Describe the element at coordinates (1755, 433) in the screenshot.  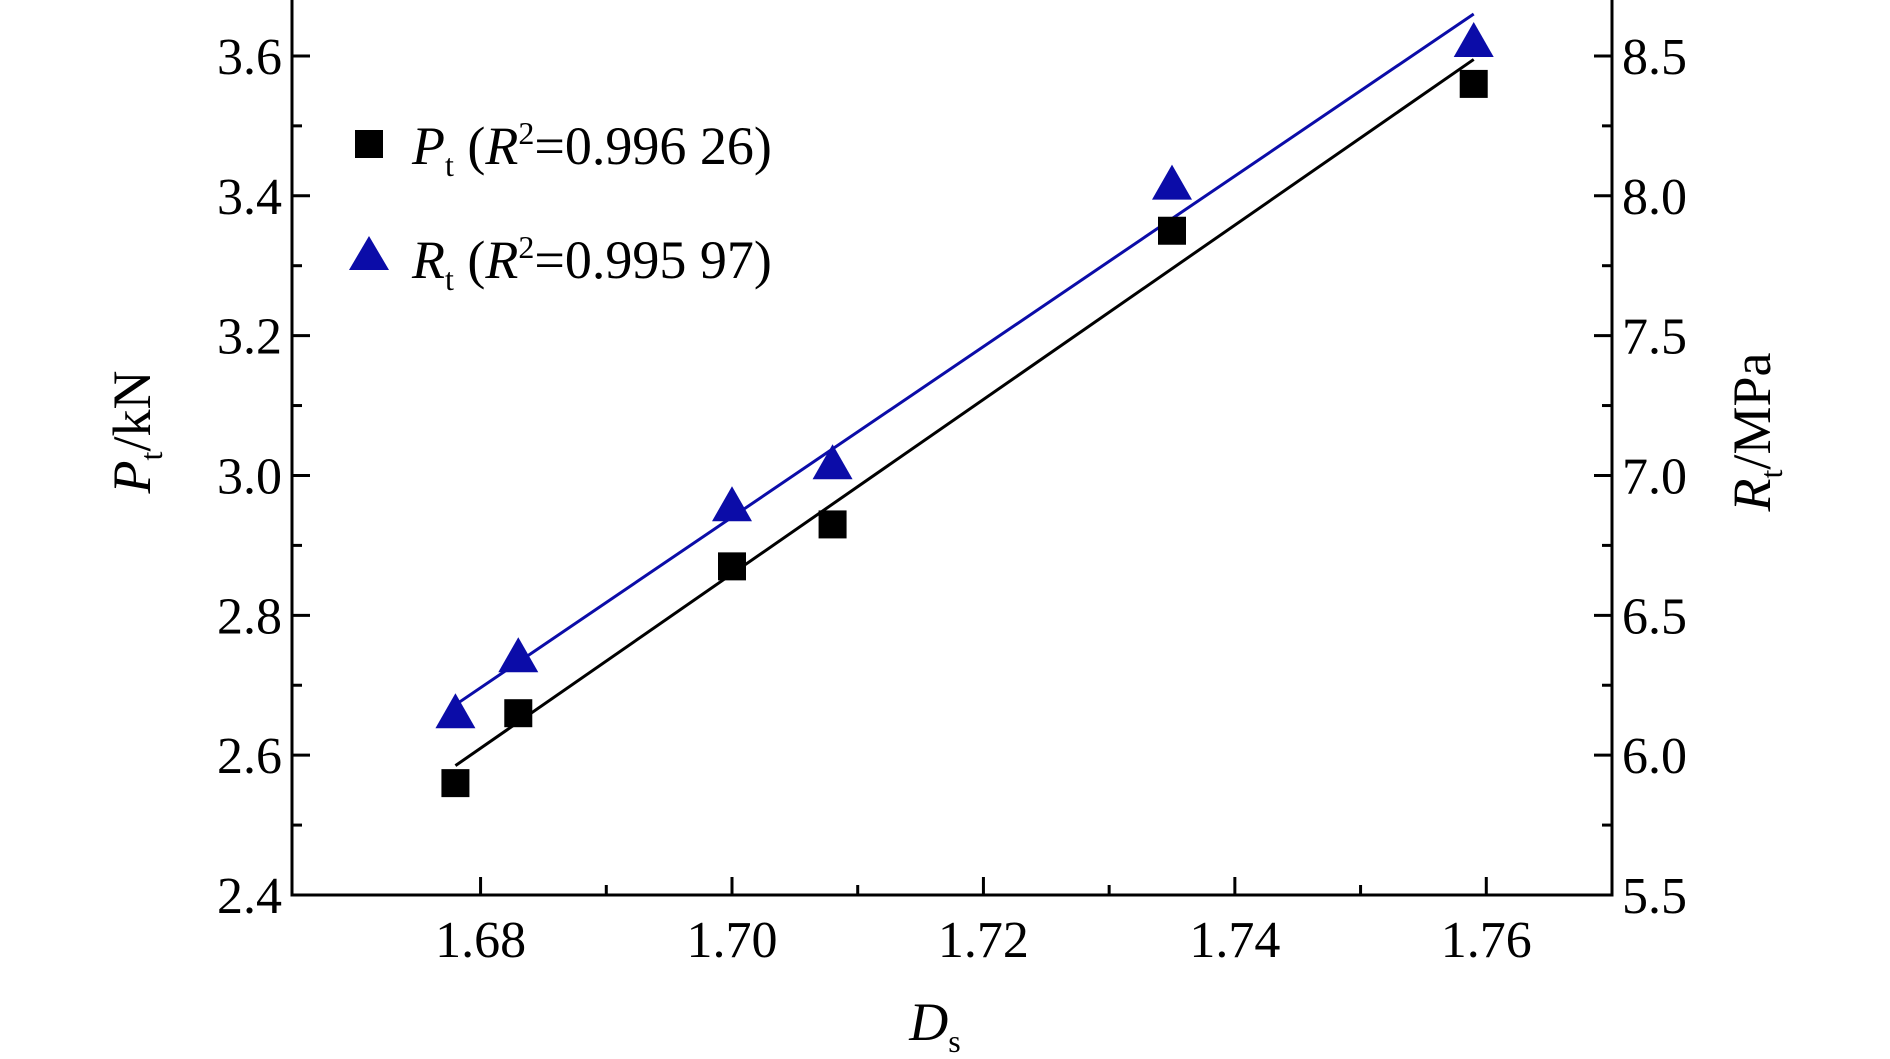
I see `y-right-axis-label: Rt/MPa` at that location.